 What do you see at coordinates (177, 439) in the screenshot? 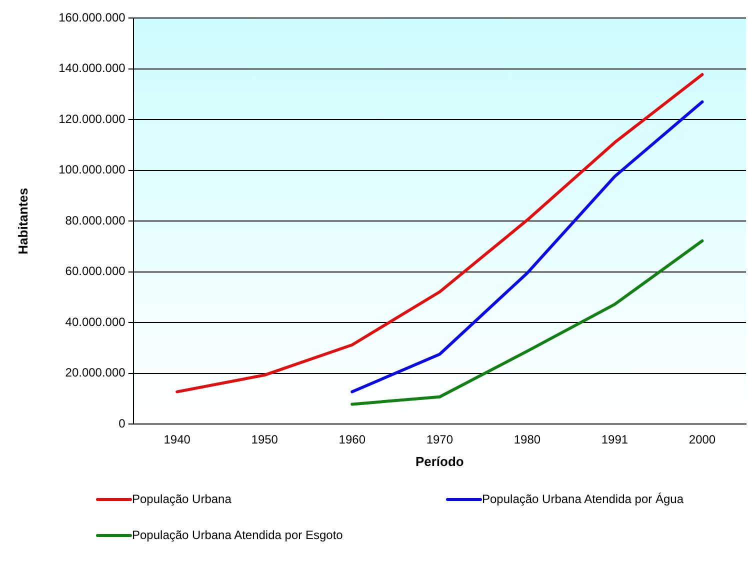
I see `x-tick-label: 1940` at bounding box center [177, 439].